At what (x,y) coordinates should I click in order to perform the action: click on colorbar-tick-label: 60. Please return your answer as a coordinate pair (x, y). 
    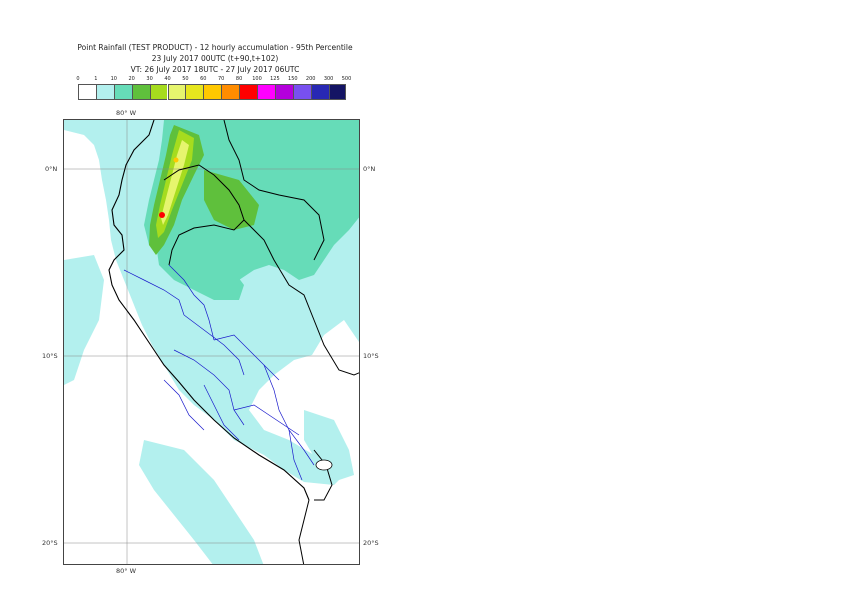
    Looking at the image, I should click on (203, 79).